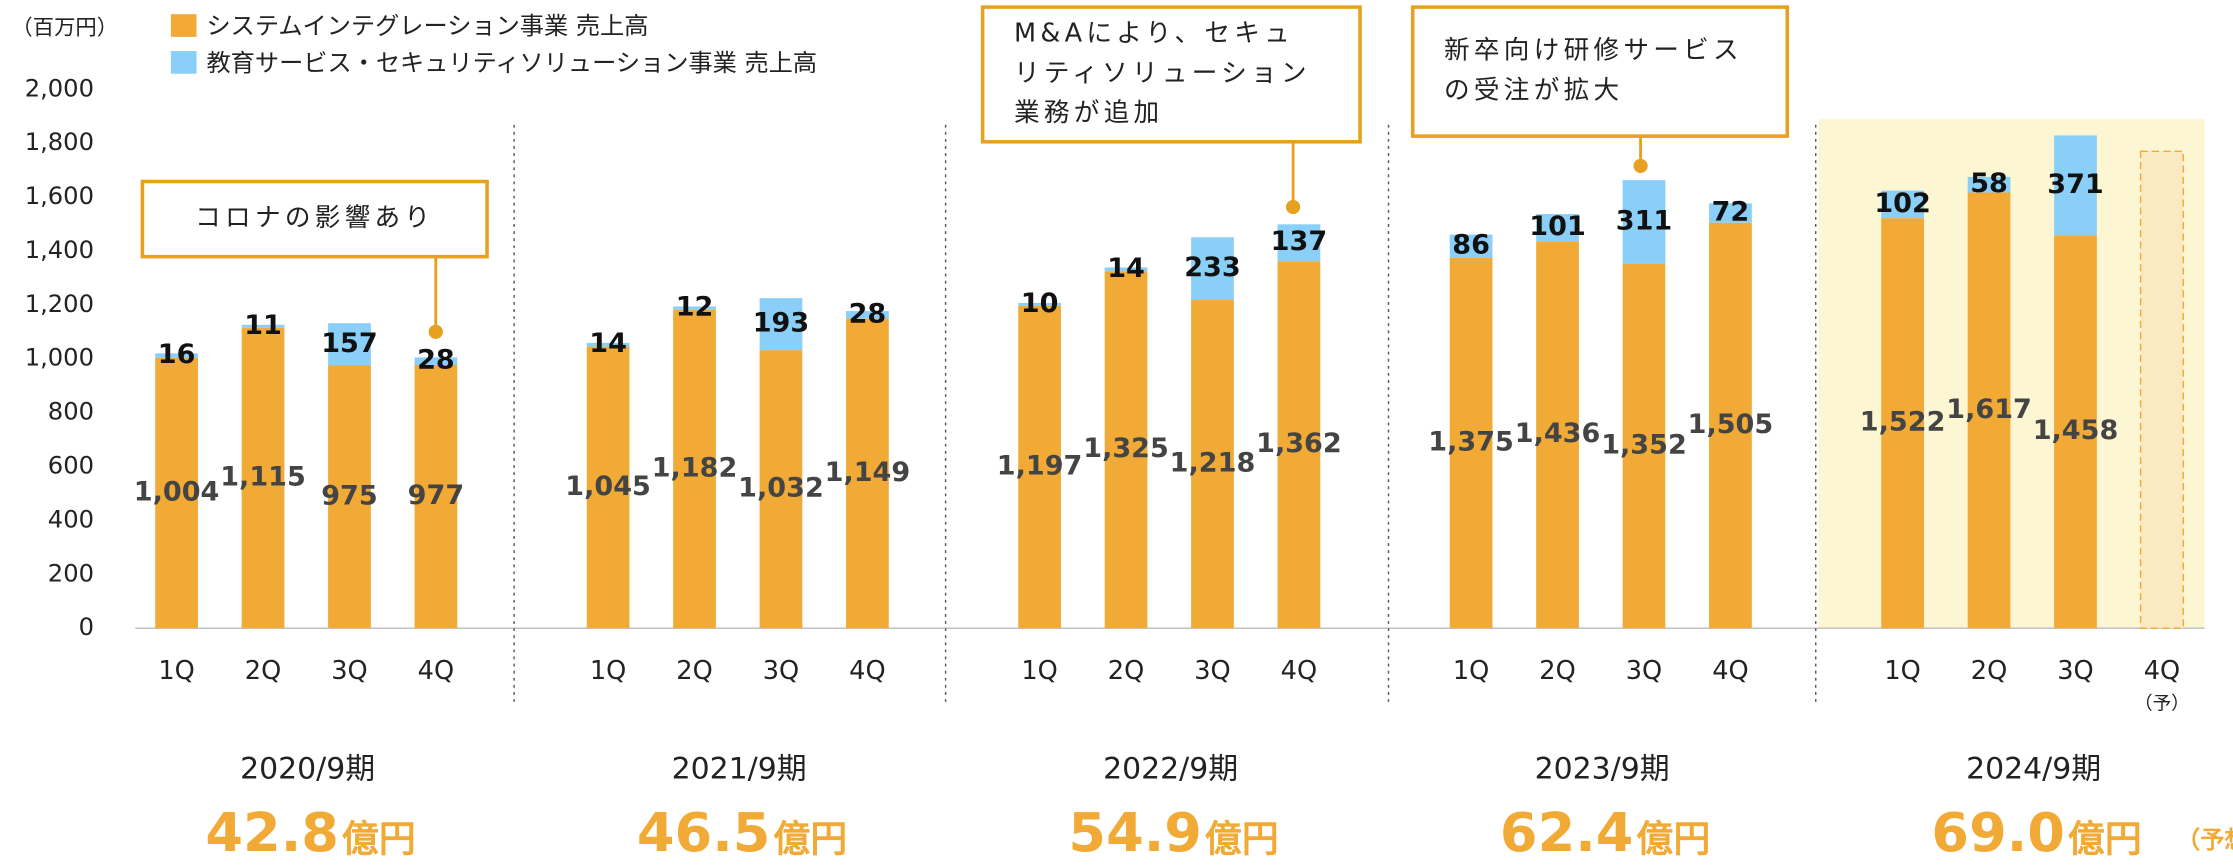 The width and height of the screenshot is (2233, 865). I want to click on data-label: 1,325, so click(1126, 448).